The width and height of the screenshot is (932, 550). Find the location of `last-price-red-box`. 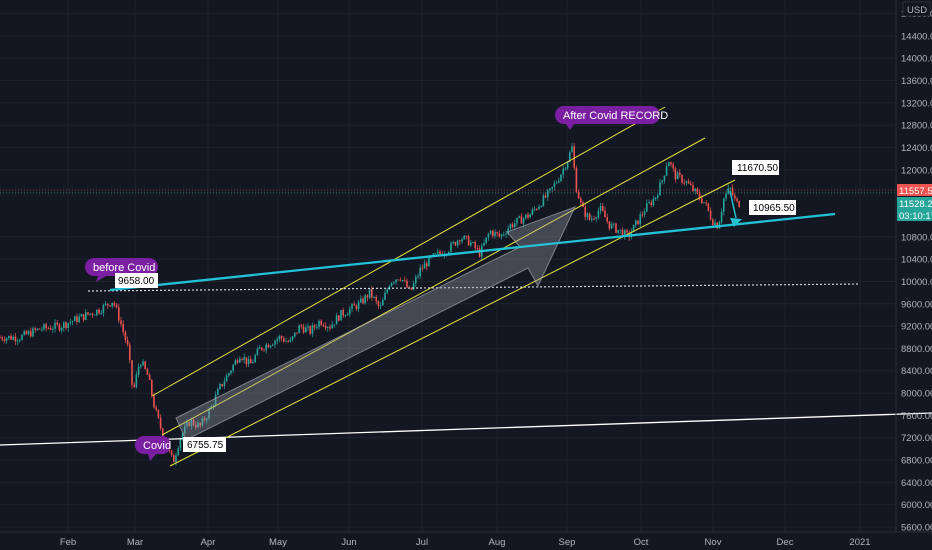

last-price-red-box is located at coordinates (914, 190).